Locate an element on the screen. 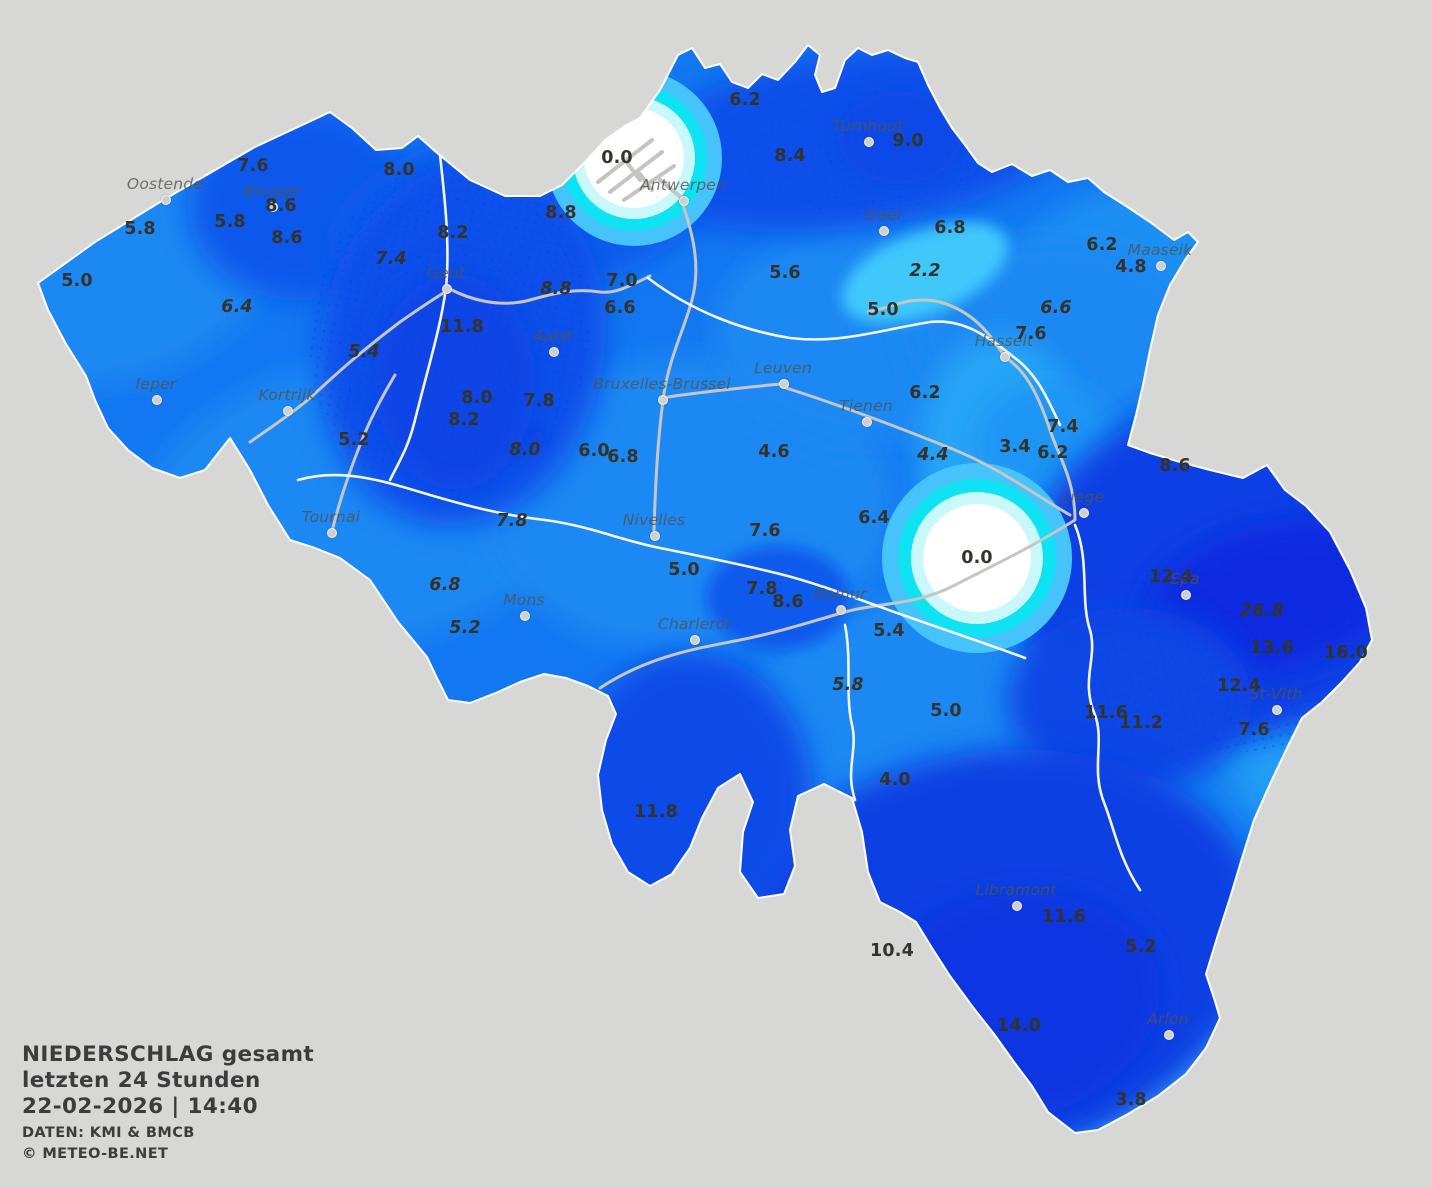  map-datetime: 22-02-2026 | 14:40 is located at coordinates (140, 1106).